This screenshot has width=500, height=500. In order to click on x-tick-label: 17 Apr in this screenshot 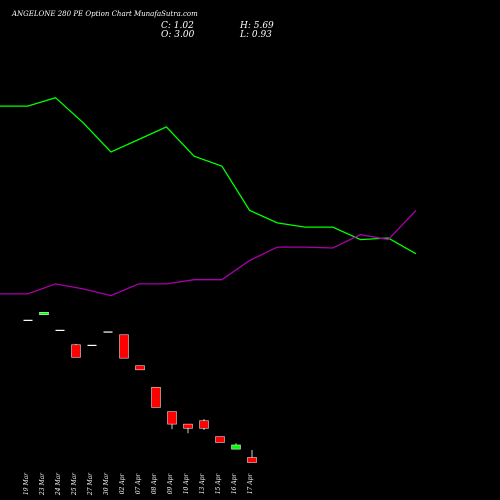, I will do `click(250, 484)`.